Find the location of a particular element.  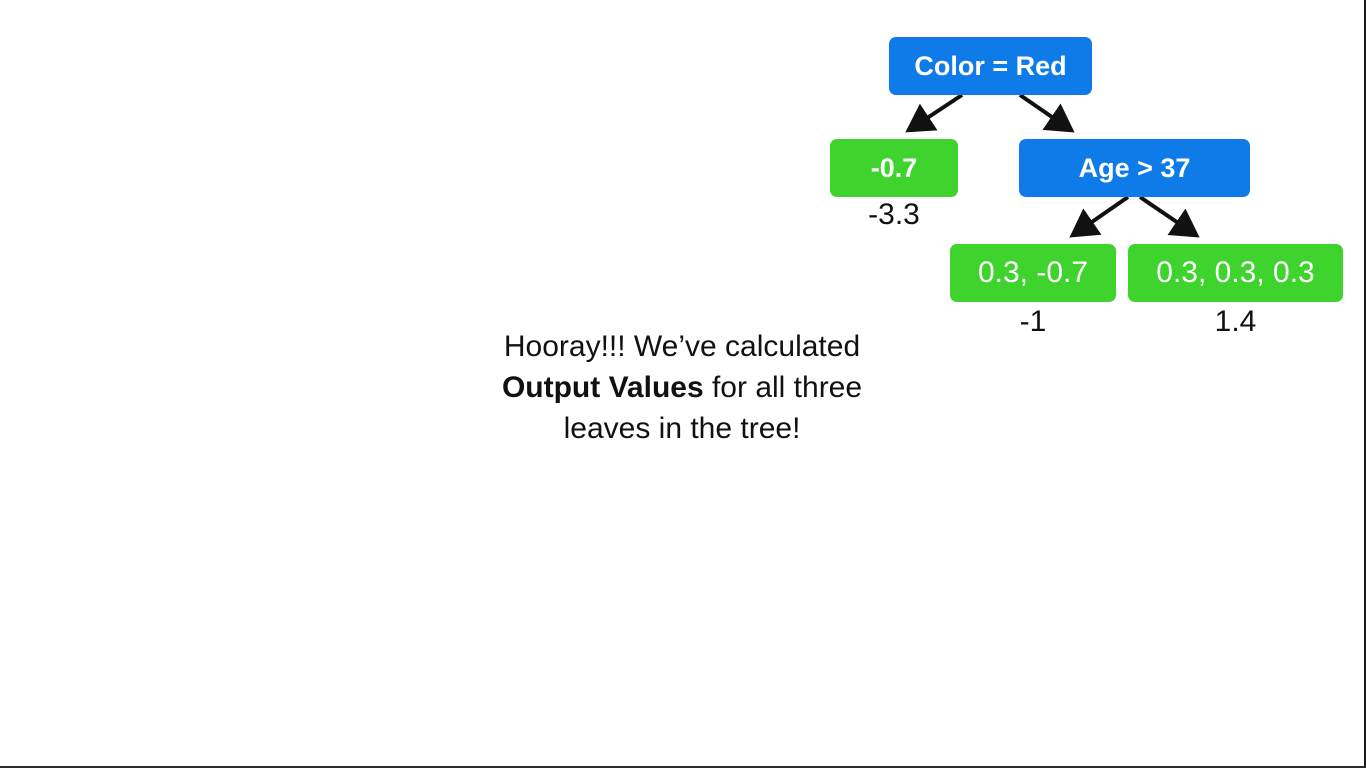

age-right-leaf-node: 0.3, 0.3, 0.3 is located at coordinates (1235, 273).